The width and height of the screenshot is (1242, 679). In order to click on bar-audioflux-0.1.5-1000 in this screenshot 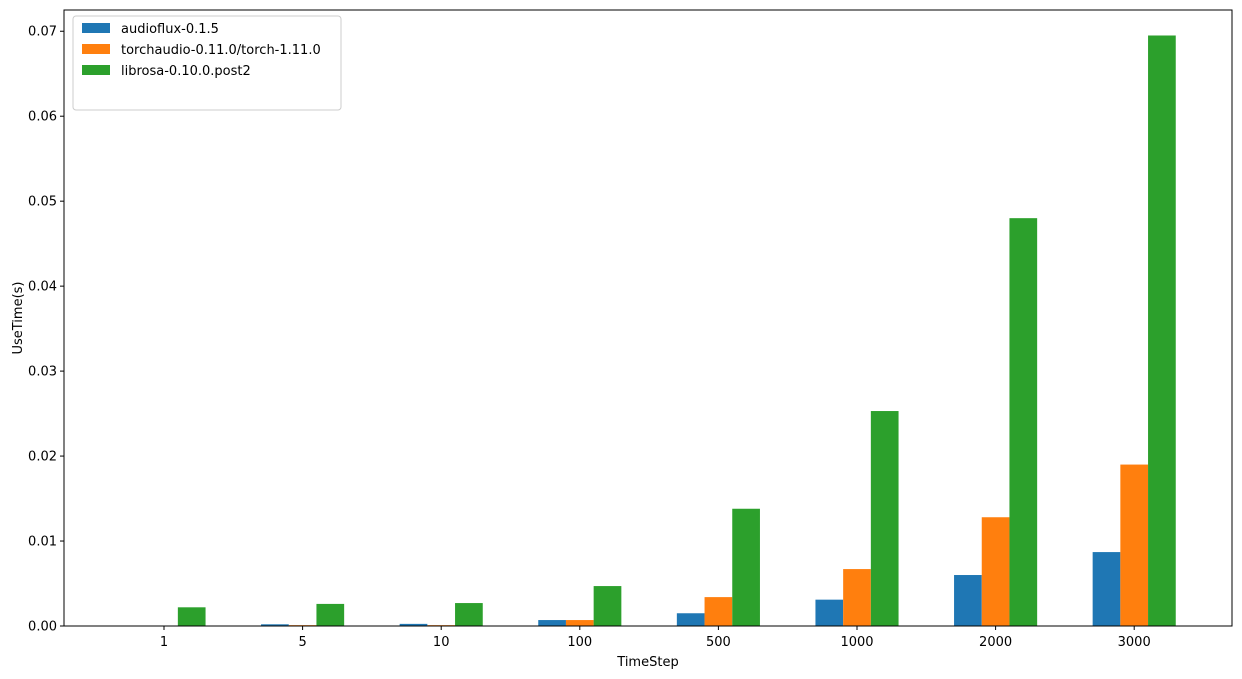, I will do `click(829, 612)`.